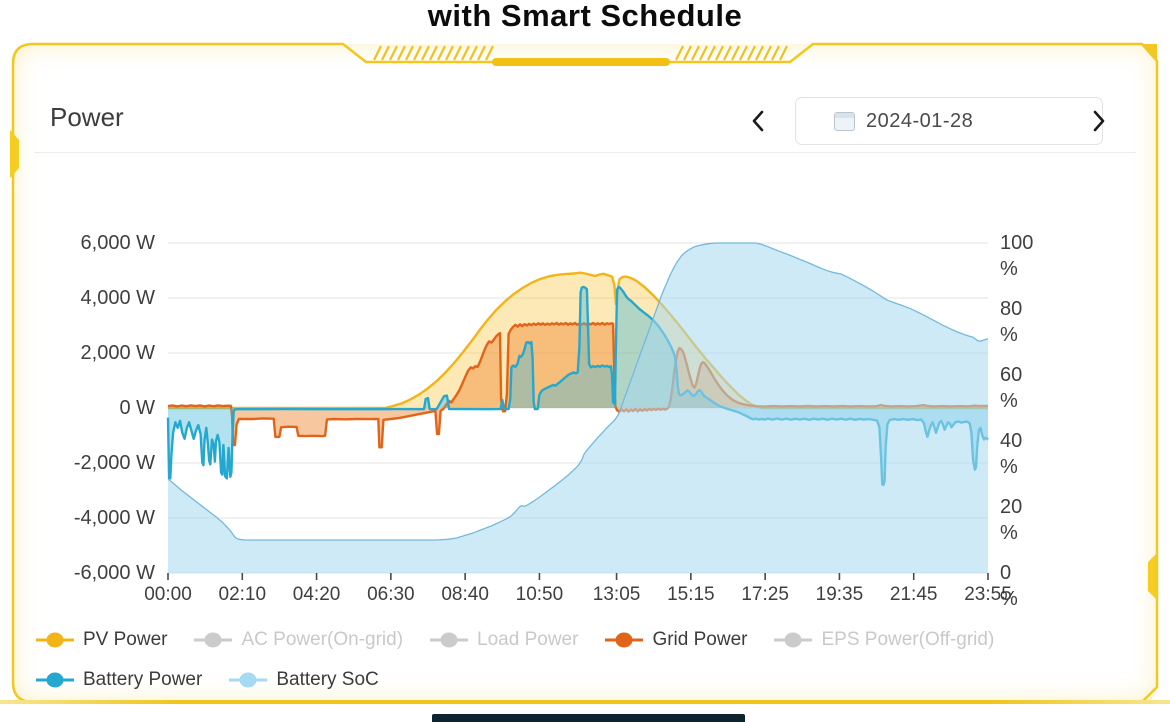  What do you see at coordinates (114, 573) in the screenshot?
I see `y-left-tick-label: -6,000 W` at bounding box center [114, 573].